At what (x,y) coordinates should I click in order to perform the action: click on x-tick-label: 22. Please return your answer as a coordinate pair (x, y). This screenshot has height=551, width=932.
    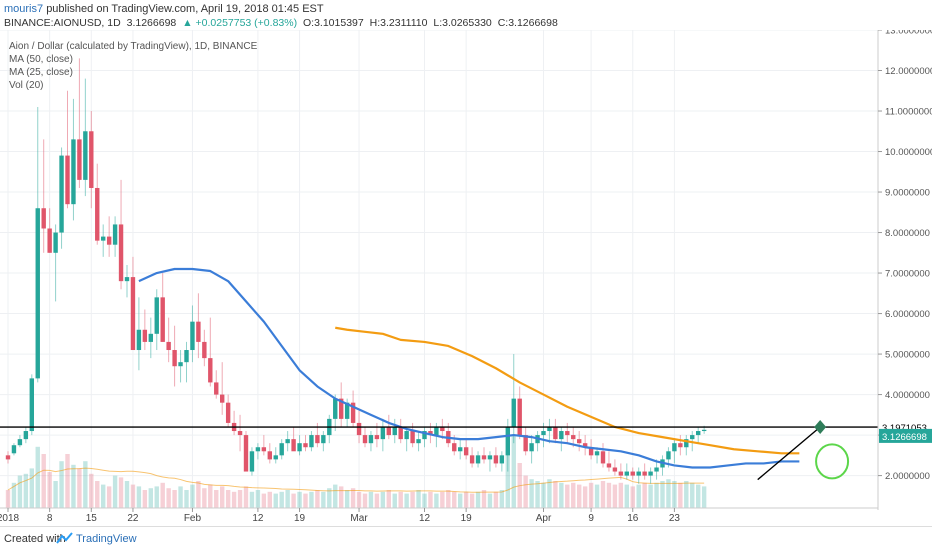
    Looking at the image, I should click on (133, 518).